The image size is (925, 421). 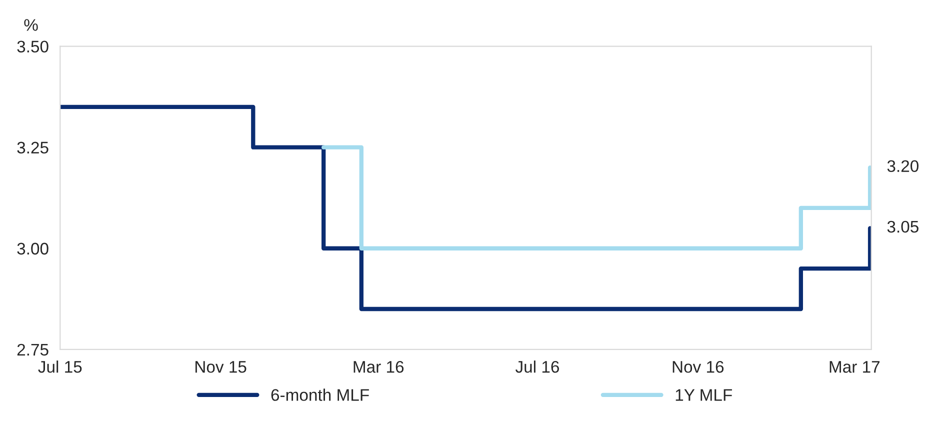 I want to click on annotation: 3.05, so click(x=902, y=226).